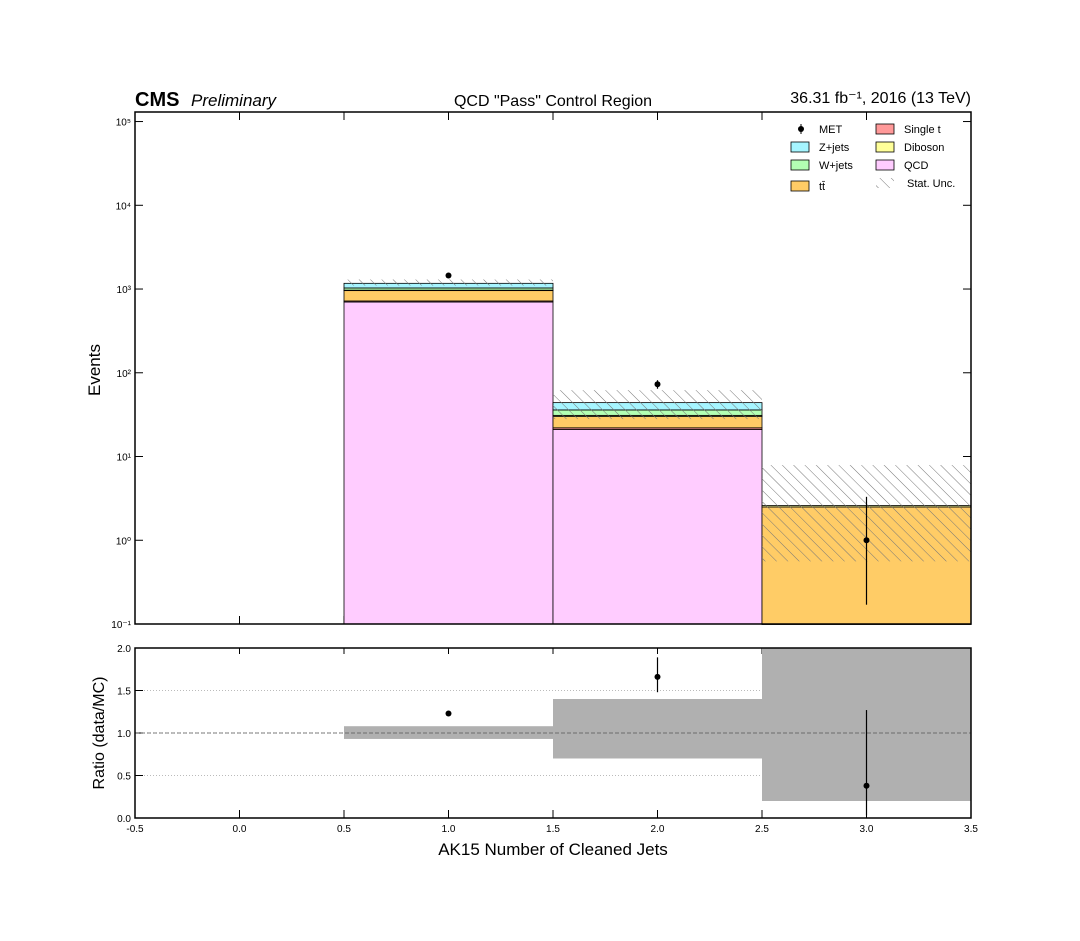  Describe the element at coordinates (658, 829) in the screenshot. I see `x-tick-label: 2.0` at that location.